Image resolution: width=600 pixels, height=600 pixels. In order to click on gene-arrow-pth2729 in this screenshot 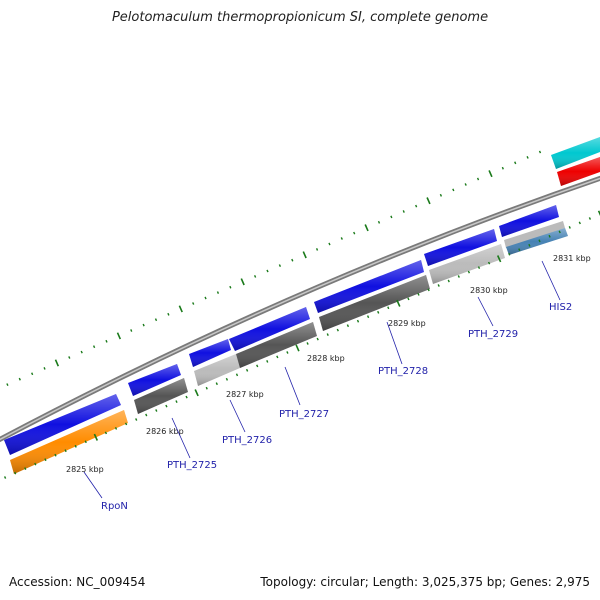, I will do `click(460, 247)`.